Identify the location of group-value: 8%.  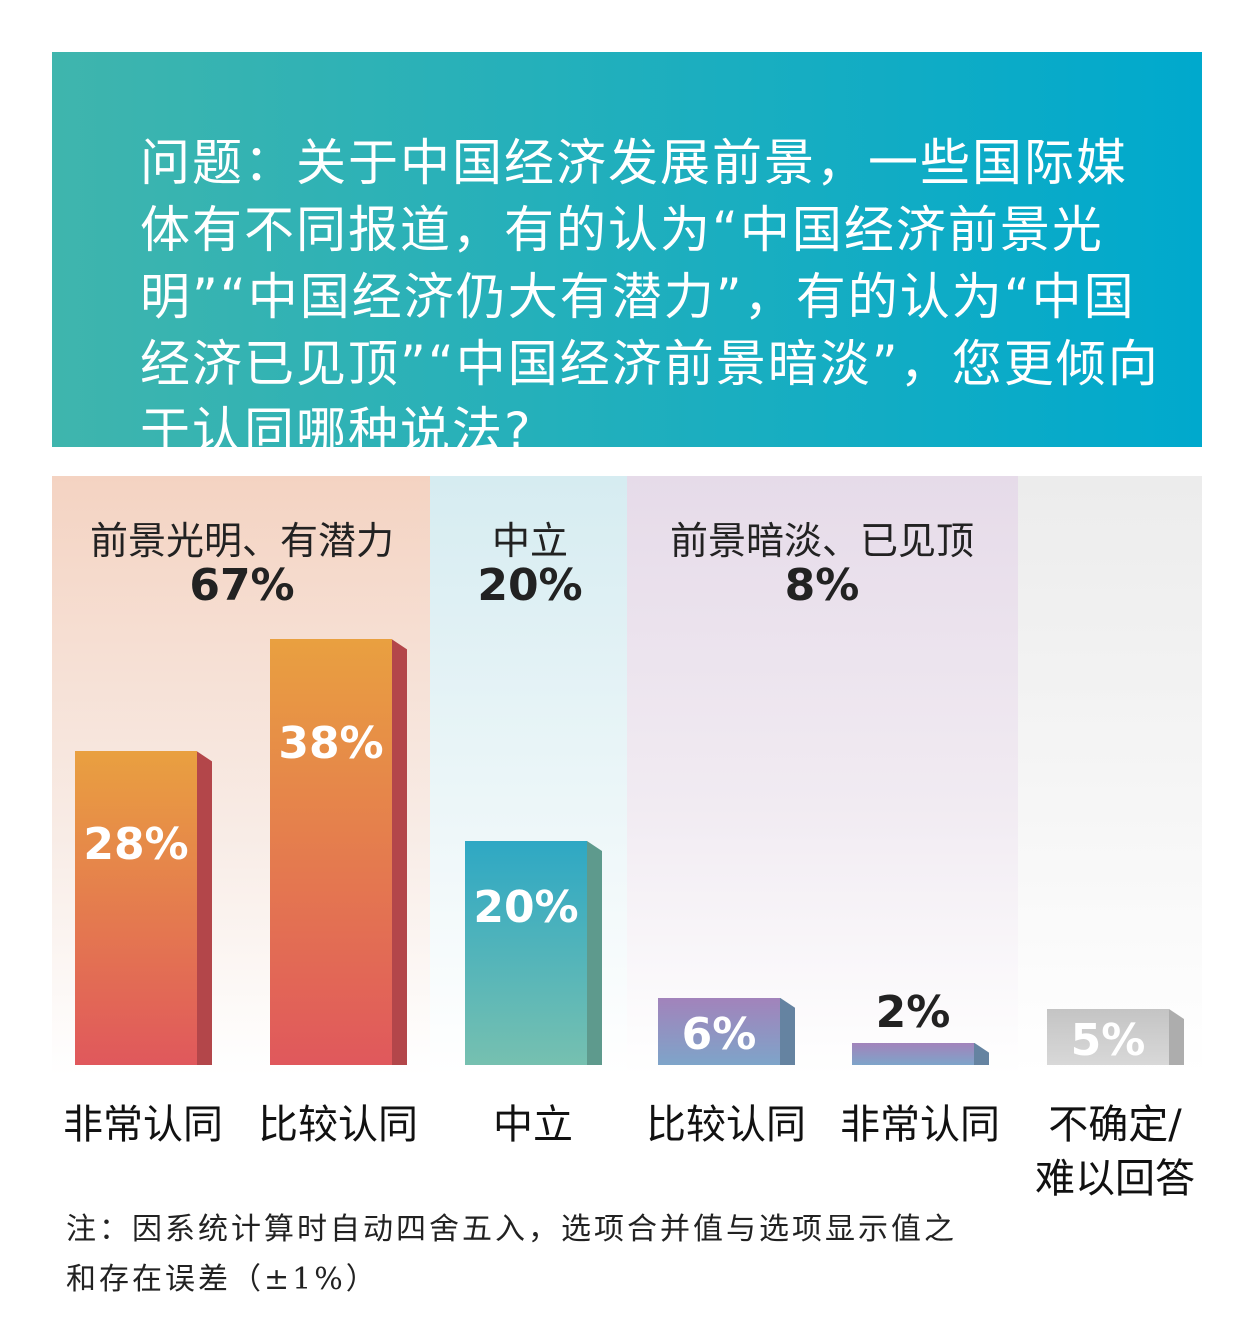
(822, 585).